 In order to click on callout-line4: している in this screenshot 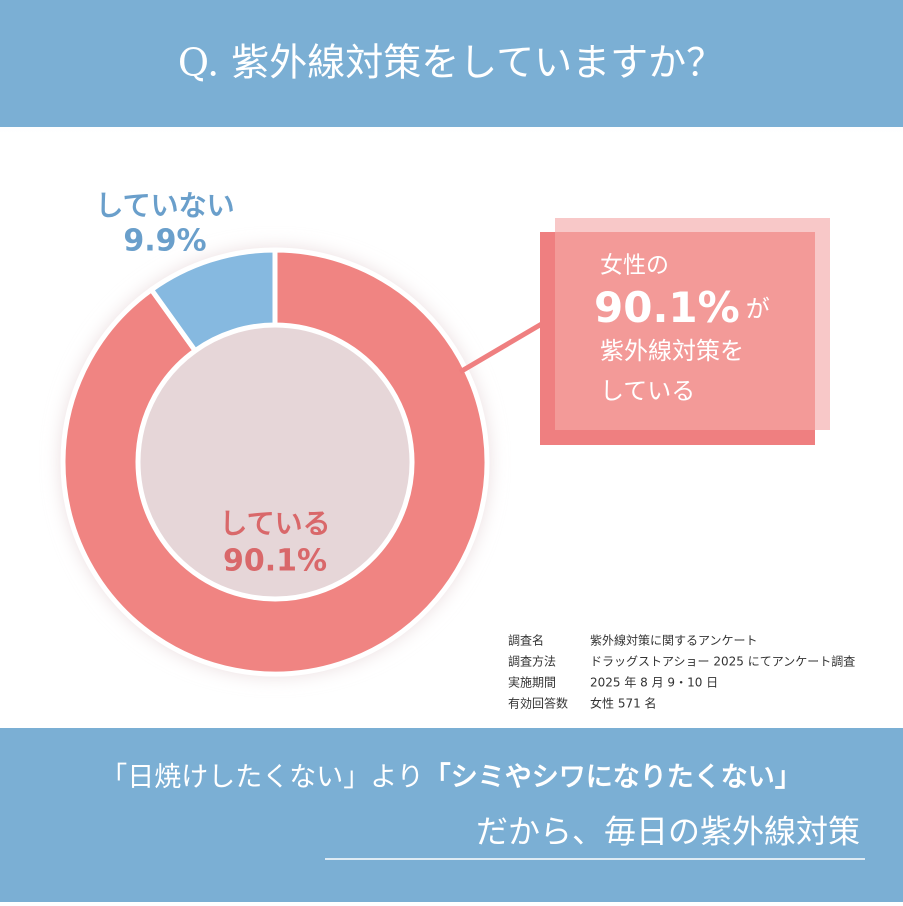, I will do `click(647, 391)`.